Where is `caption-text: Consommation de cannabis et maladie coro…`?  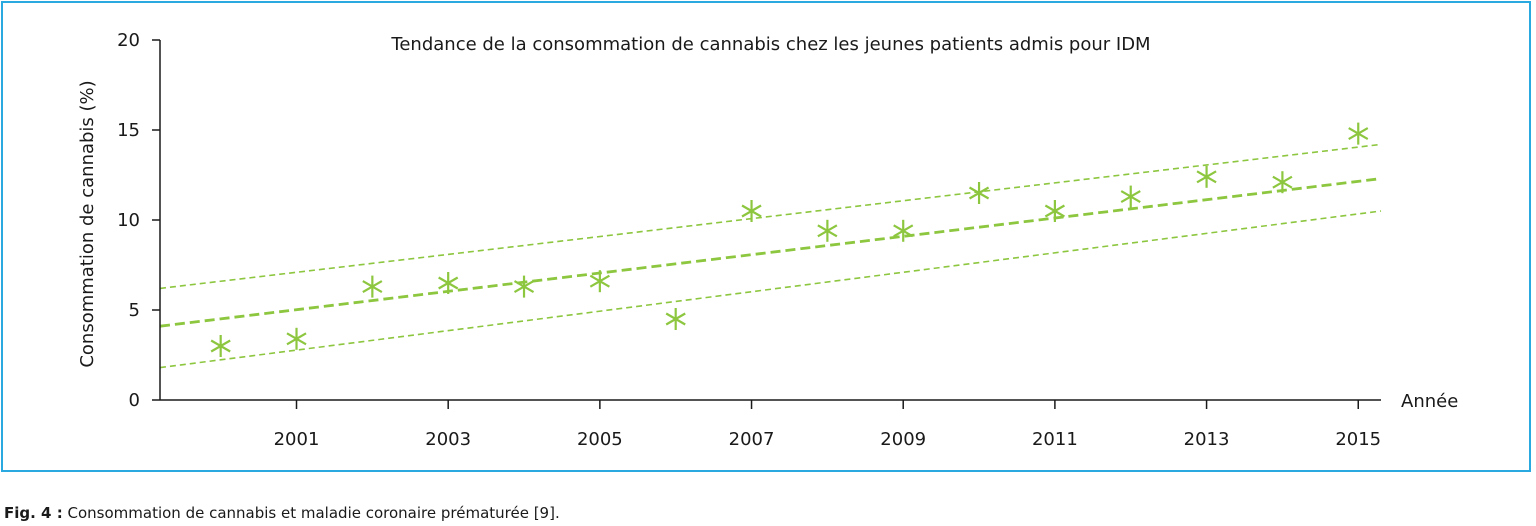
caption-text: Consommation de cannabis et maladie coro… is located at coordinates (313, 513).